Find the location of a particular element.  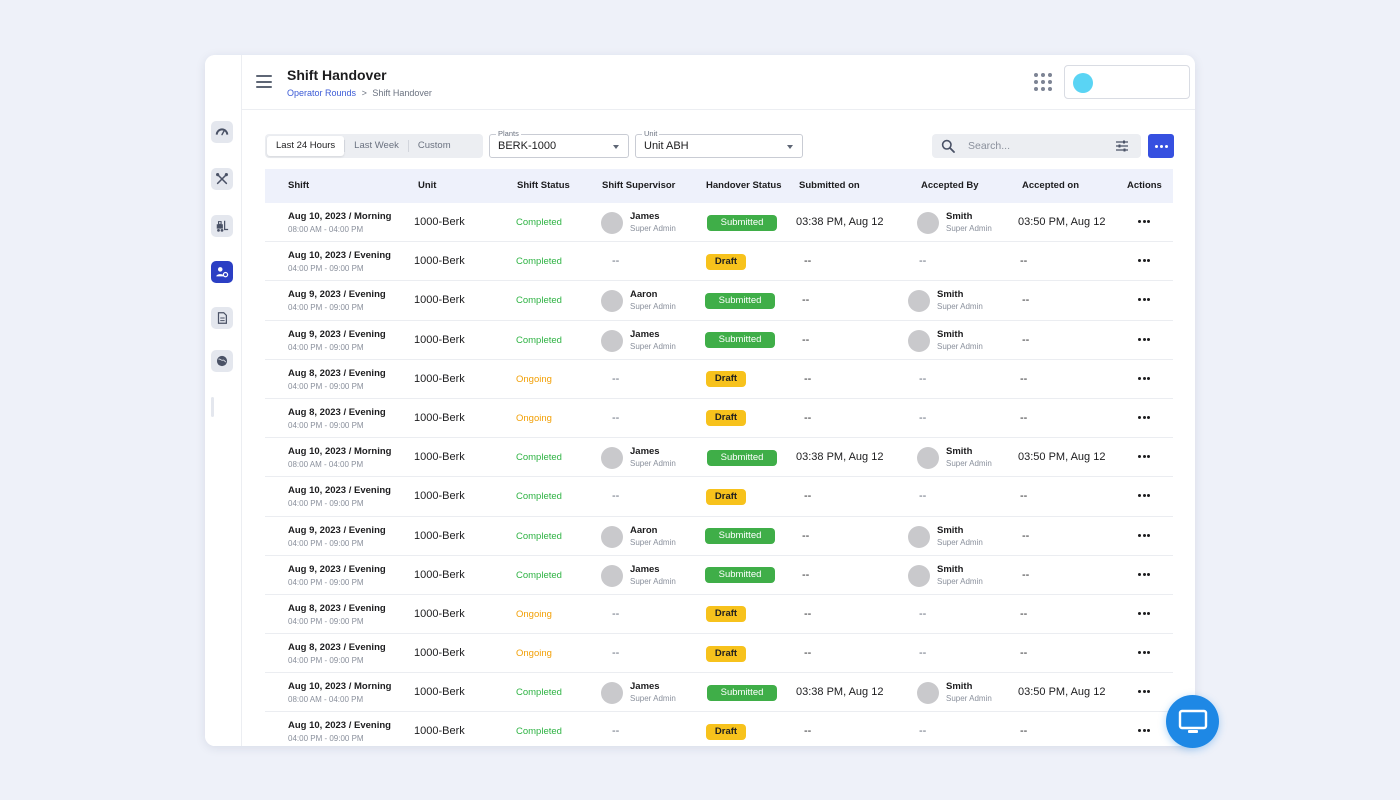

accepted-by-name: Smith is located at coordinates (959, 216).